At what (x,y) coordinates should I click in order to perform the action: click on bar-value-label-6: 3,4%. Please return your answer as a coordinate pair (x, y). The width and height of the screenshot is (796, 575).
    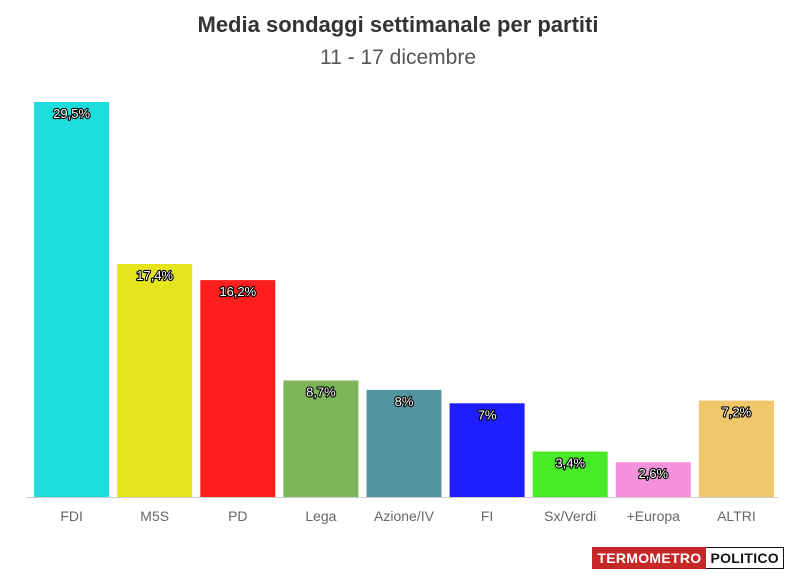
    Looking at the image, I should click on (570, 463).